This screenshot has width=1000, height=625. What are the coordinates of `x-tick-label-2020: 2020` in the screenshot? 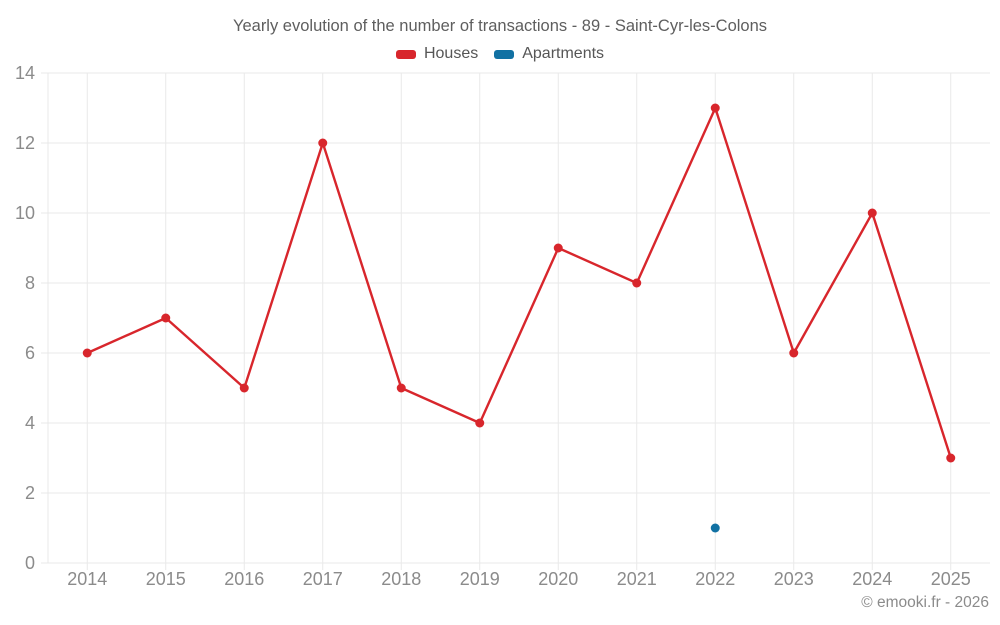 It's located at (558, 579).